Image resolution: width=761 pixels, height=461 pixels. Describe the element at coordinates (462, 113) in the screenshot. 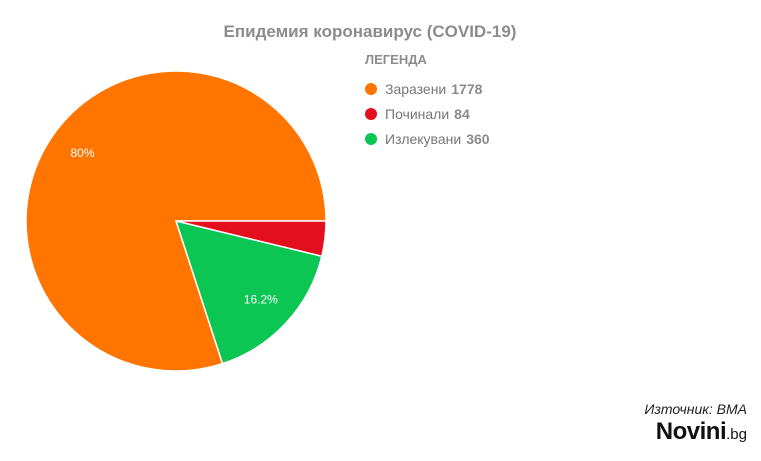

I see `legend-value-deceased: 84` at that location.